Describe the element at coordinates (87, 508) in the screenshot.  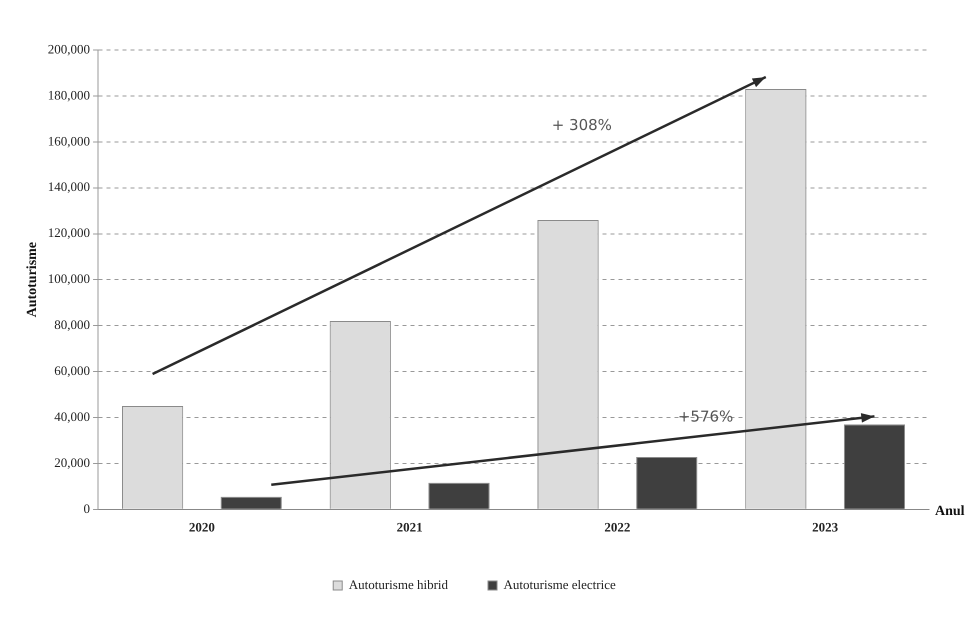
I see `y-tick-label: 0` at that location.